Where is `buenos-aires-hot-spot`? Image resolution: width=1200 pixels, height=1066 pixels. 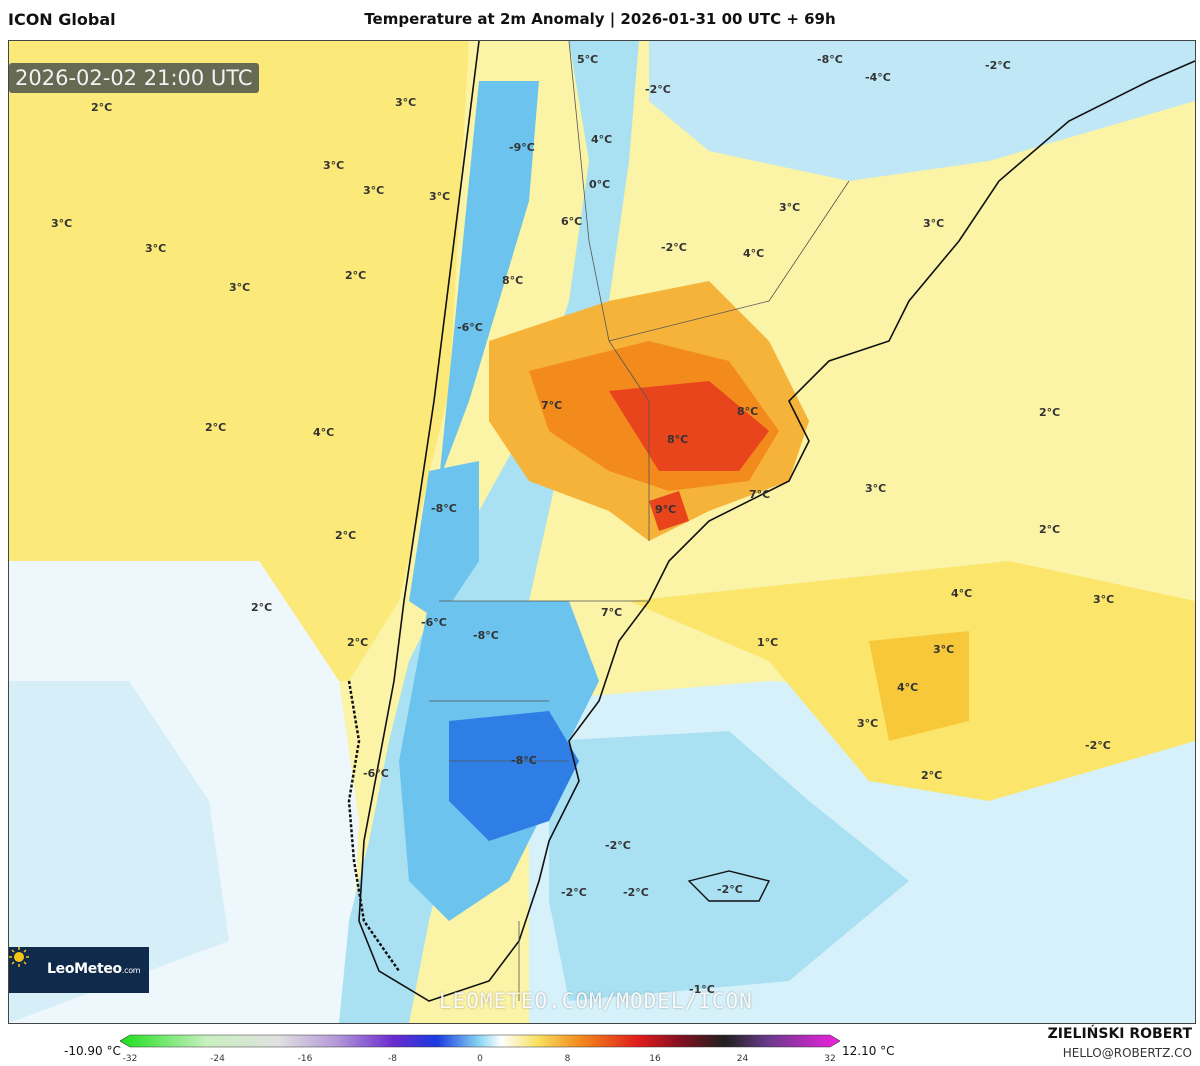 buenos-aires-hot-spot is located at coordinates (669, 511).